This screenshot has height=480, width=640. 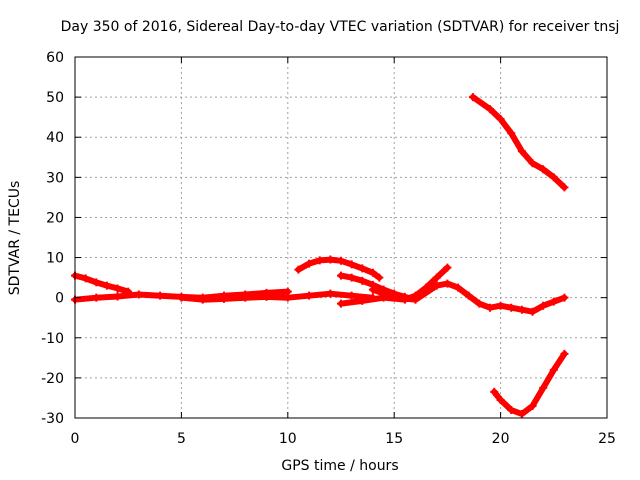 I want to click on y-axis-label: SDTVAR / TECUs, so click(x=15, y=238).